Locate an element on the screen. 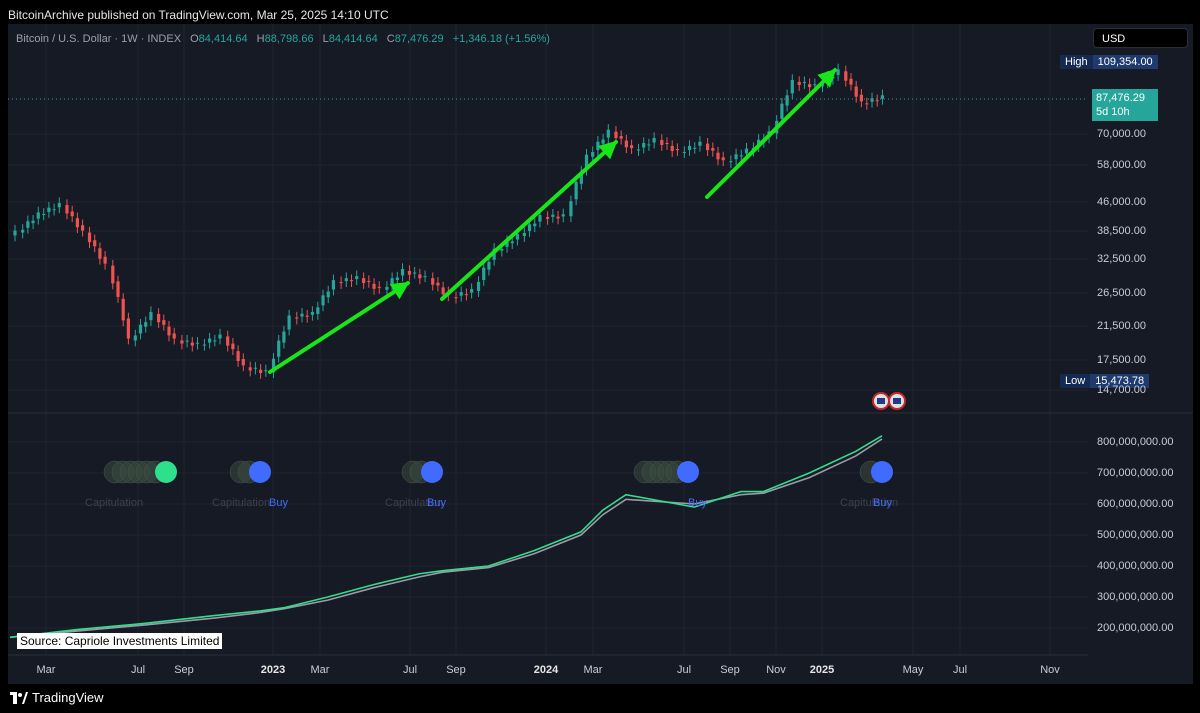 The height and width of the screenshot is (713, 1200). tradingview-brand: TradingView is located at coordinates (68, 697).